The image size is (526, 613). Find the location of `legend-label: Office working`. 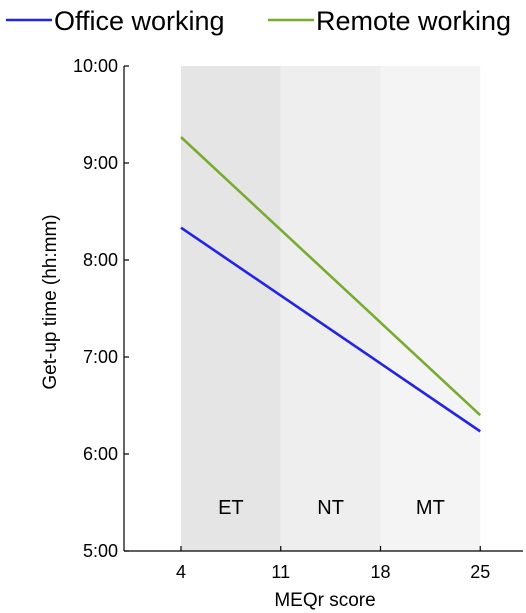

legend-label: Office working is located at coordinates (139, 21).